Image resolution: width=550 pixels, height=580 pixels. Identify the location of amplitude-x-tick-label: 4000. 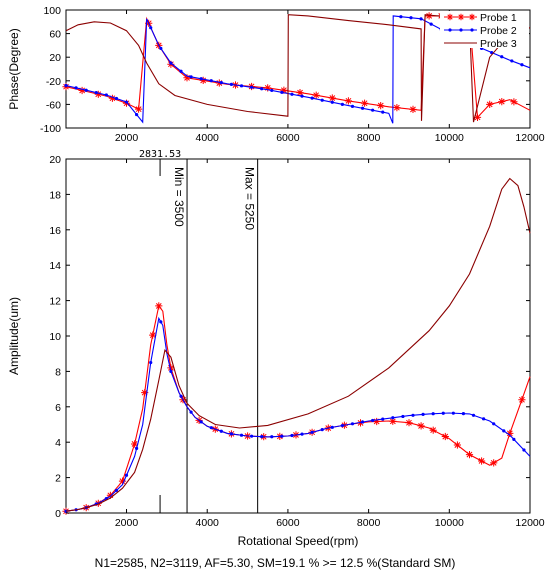
(208, 523).